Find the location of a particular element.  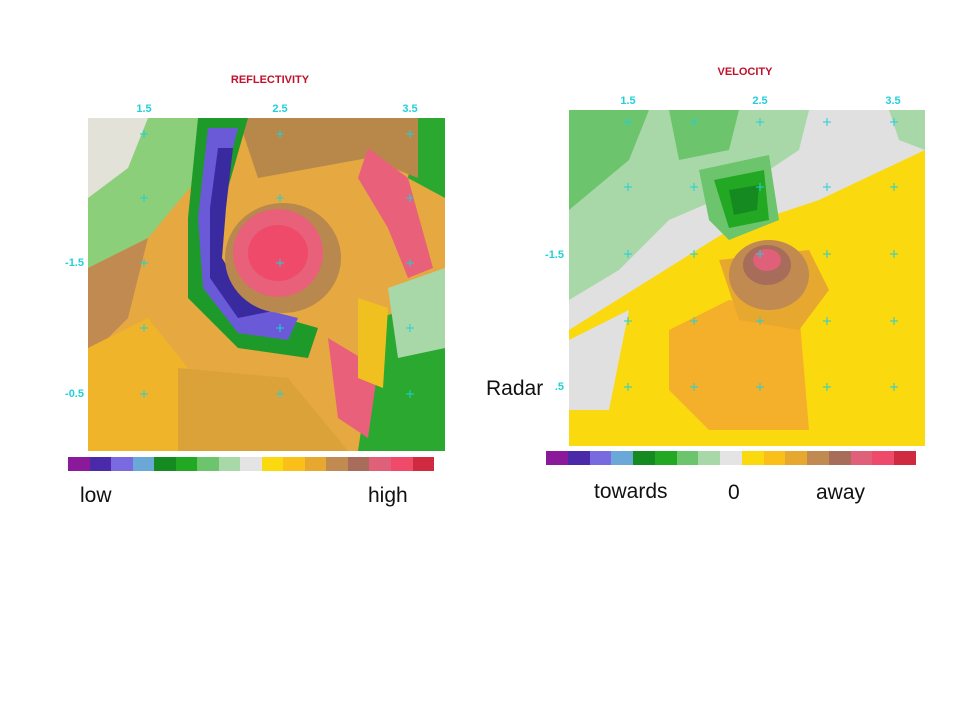

reflectivity-low-label: low is located at coordinates (96, 495).